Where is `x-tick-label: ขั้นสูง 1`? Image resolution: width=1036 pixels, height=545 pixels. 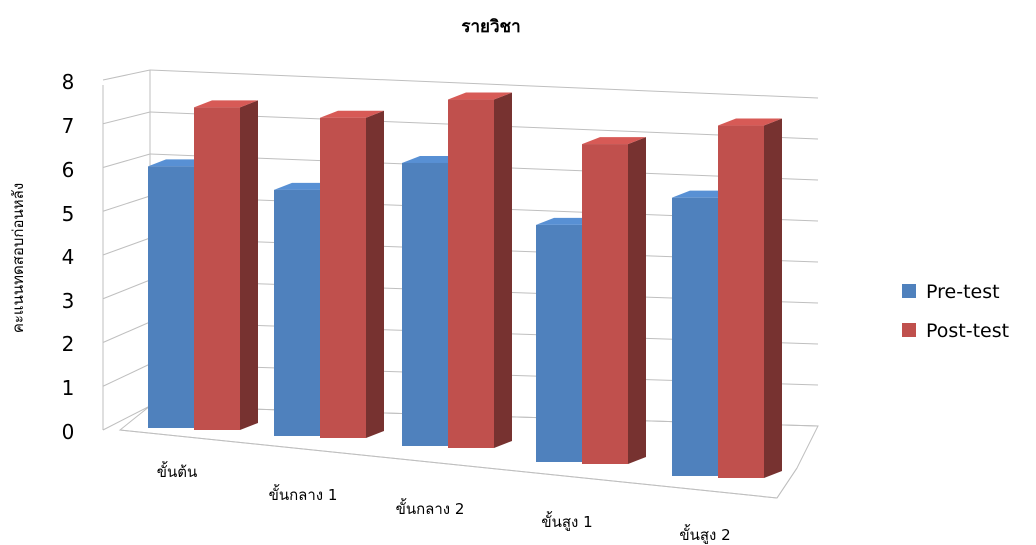
x-tick-label: ขั้นสูง 1 is located at coordinates (566, 521).